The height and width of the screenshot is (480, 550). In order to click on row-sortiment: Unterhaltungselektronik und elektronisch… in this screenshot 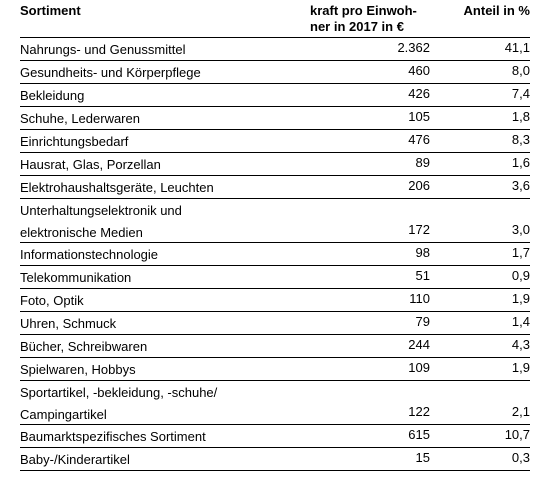, I will do `click(101, 221)`.